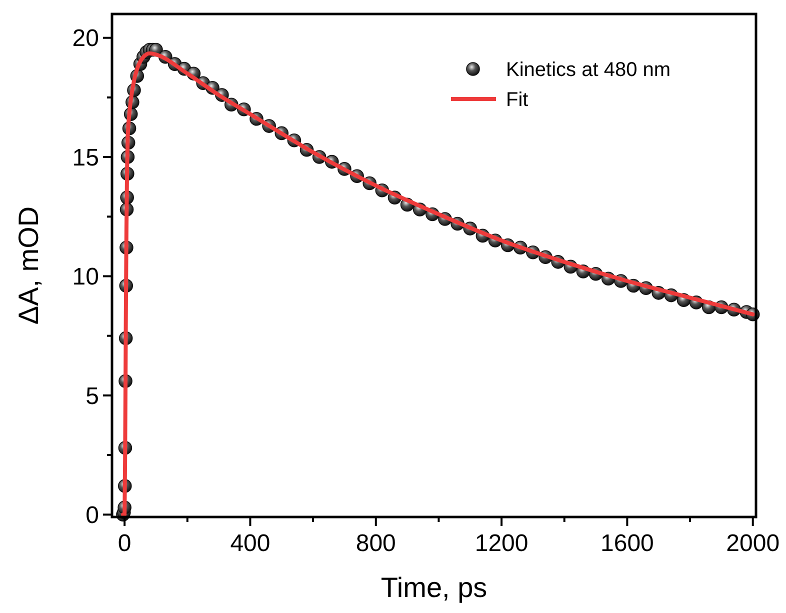 The height and width of the screenshot is (613, 786). I want to click on legend-label: Kinetics at 480 nm, so click(588, 70).